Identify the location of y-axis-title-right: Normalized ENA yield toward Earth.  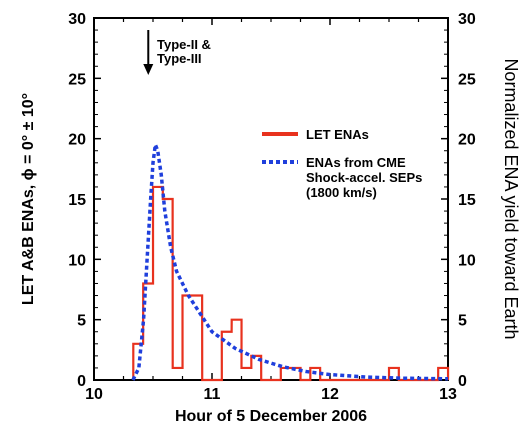
(510, 198).